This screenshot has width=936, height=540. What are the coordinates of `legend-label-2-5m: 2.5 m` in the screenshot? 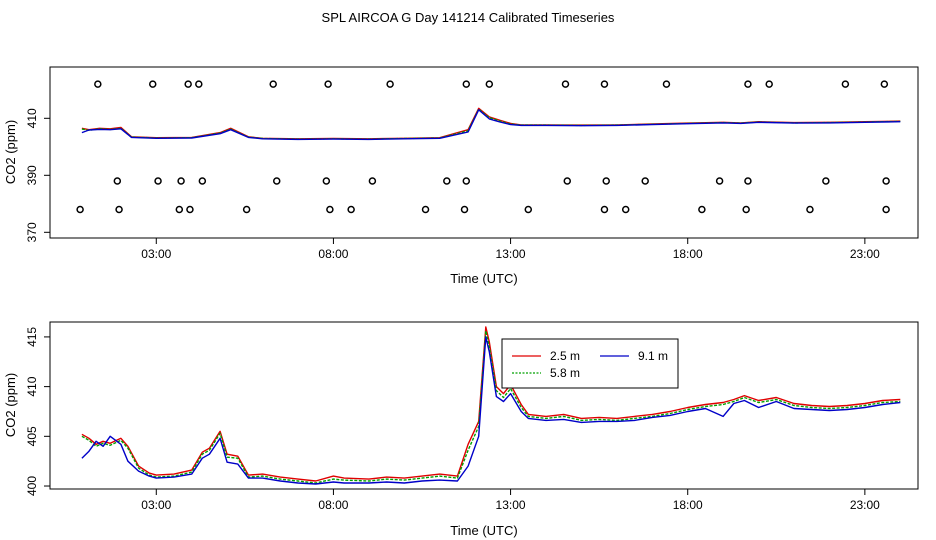 It's located at (565, 356).